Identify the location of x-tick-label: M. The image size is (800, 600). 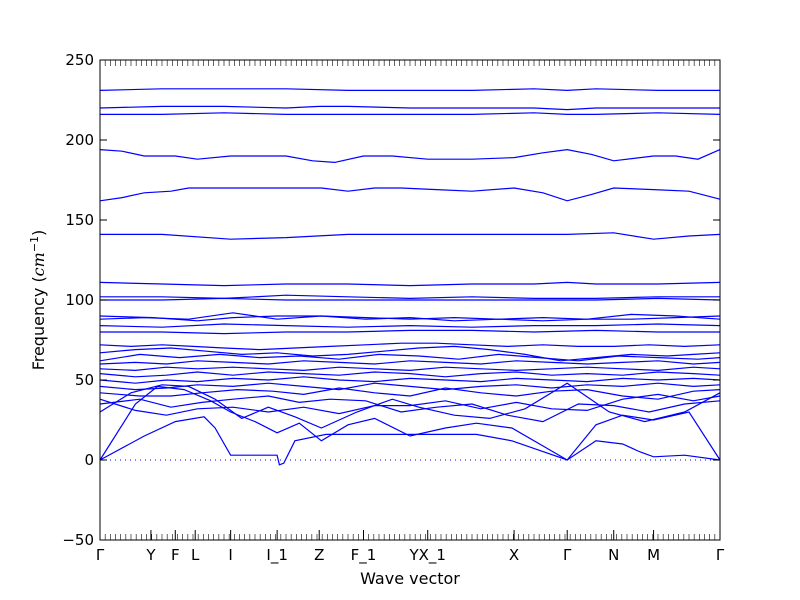
(653, 555).